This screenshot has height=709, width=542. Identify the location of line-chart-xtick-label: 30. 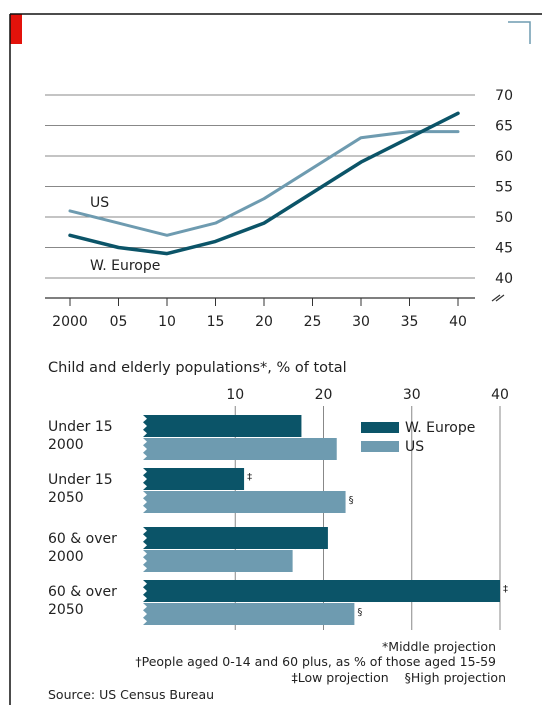
(361, 322).